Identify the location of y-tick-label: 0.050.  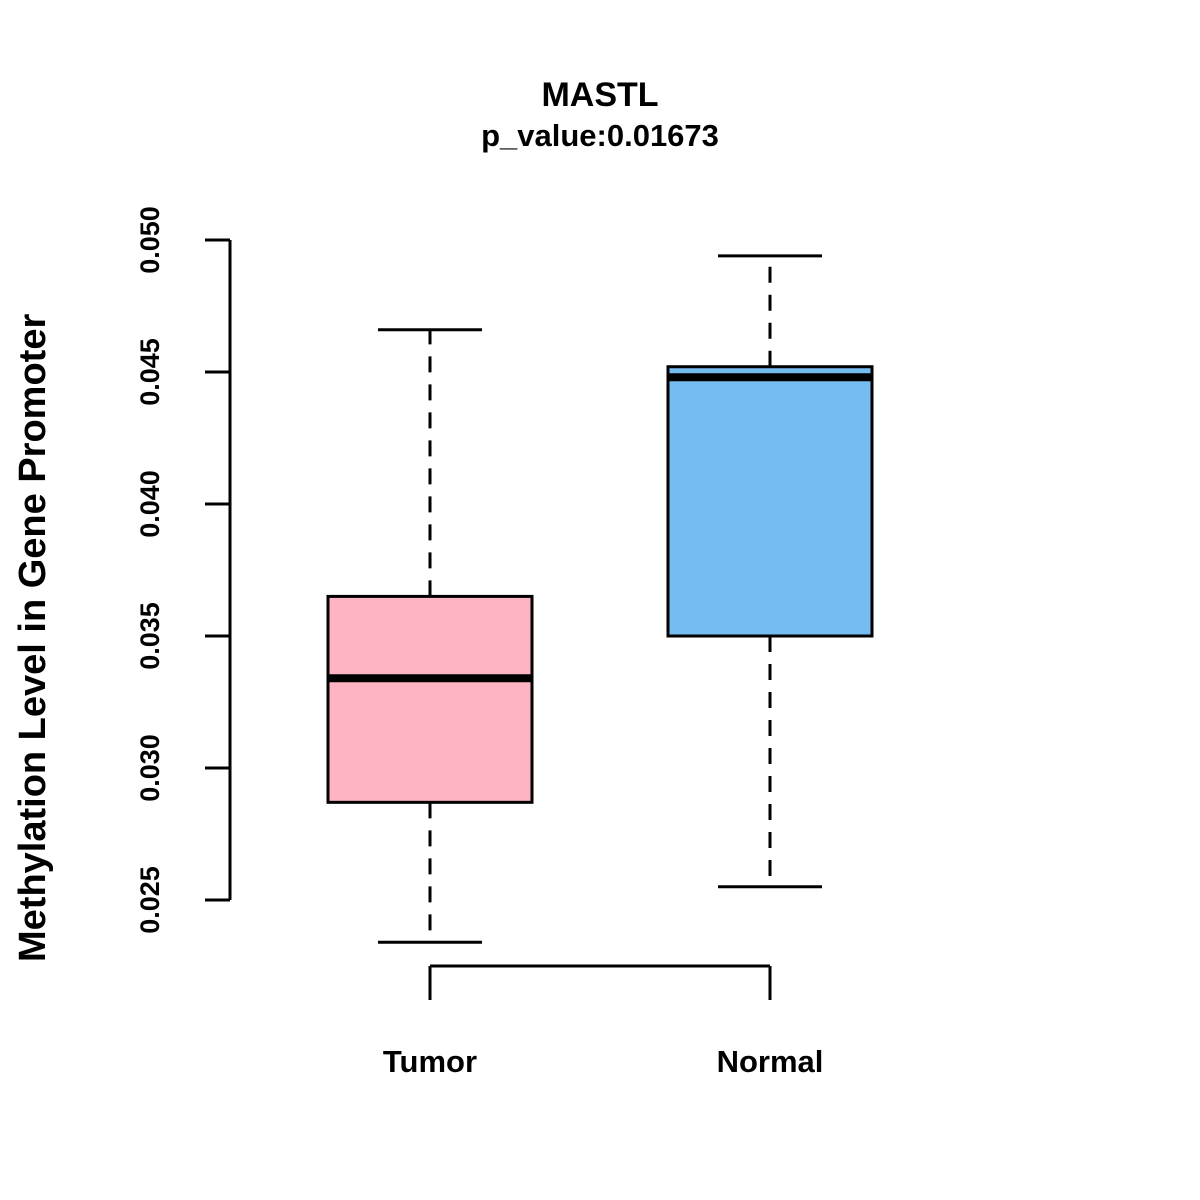
(150, 240).